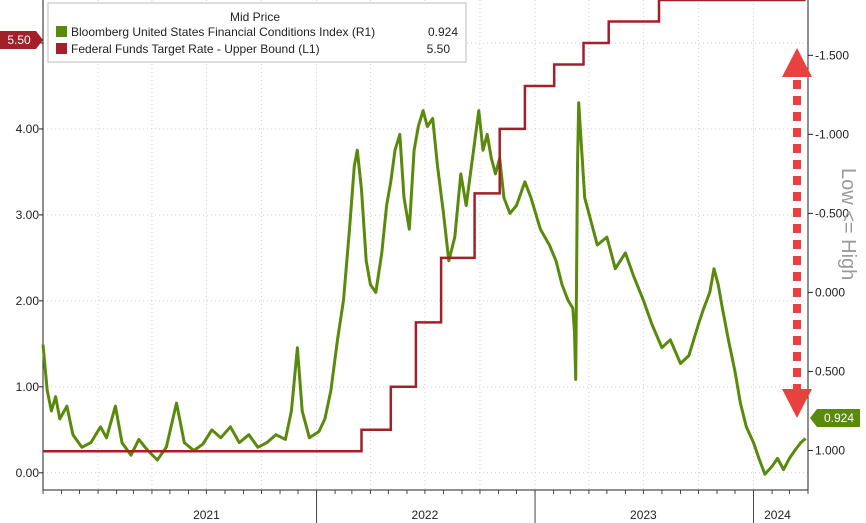 The image size is (866, 523). What do you see at coordinates (777, 515) in the screenshot?
I see `year-label-2024: 2024` at bounding box center [777, 515].